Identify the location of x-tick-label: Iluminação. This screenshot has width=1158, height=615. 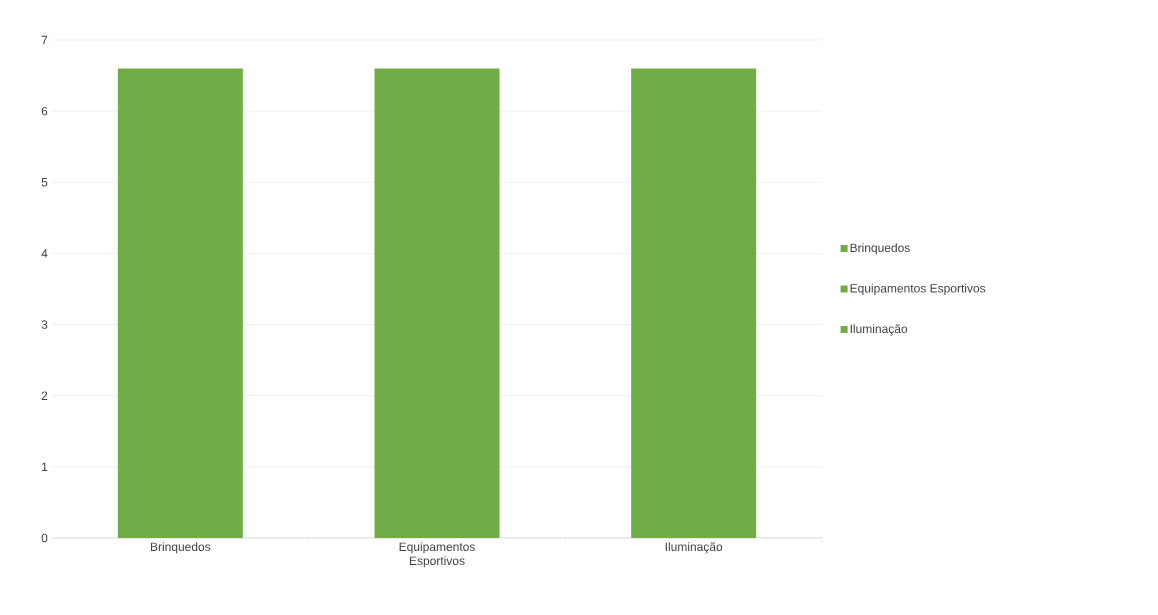
(694, 548).